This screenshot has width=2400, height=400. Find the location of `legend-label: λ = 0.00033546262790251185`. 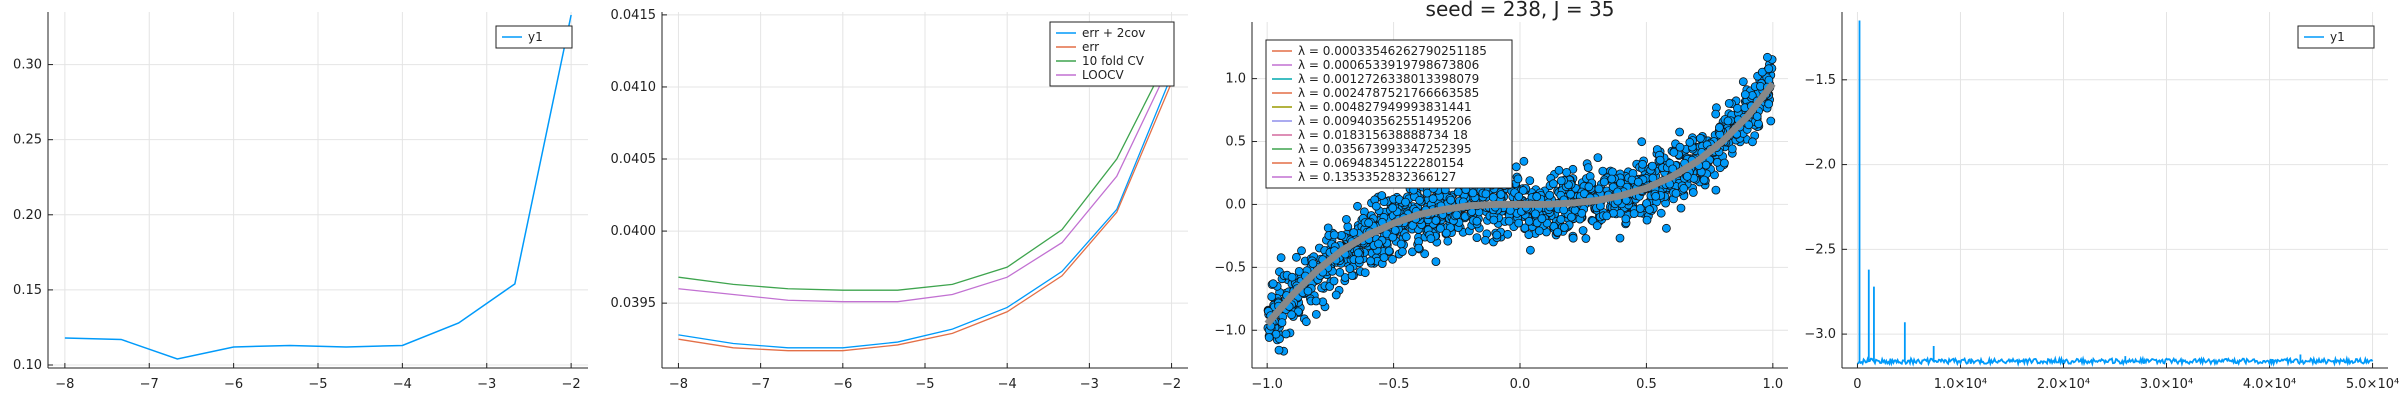

legend-label: λ = 0.00033546262790251185 is located at coordinates (1392, 51).